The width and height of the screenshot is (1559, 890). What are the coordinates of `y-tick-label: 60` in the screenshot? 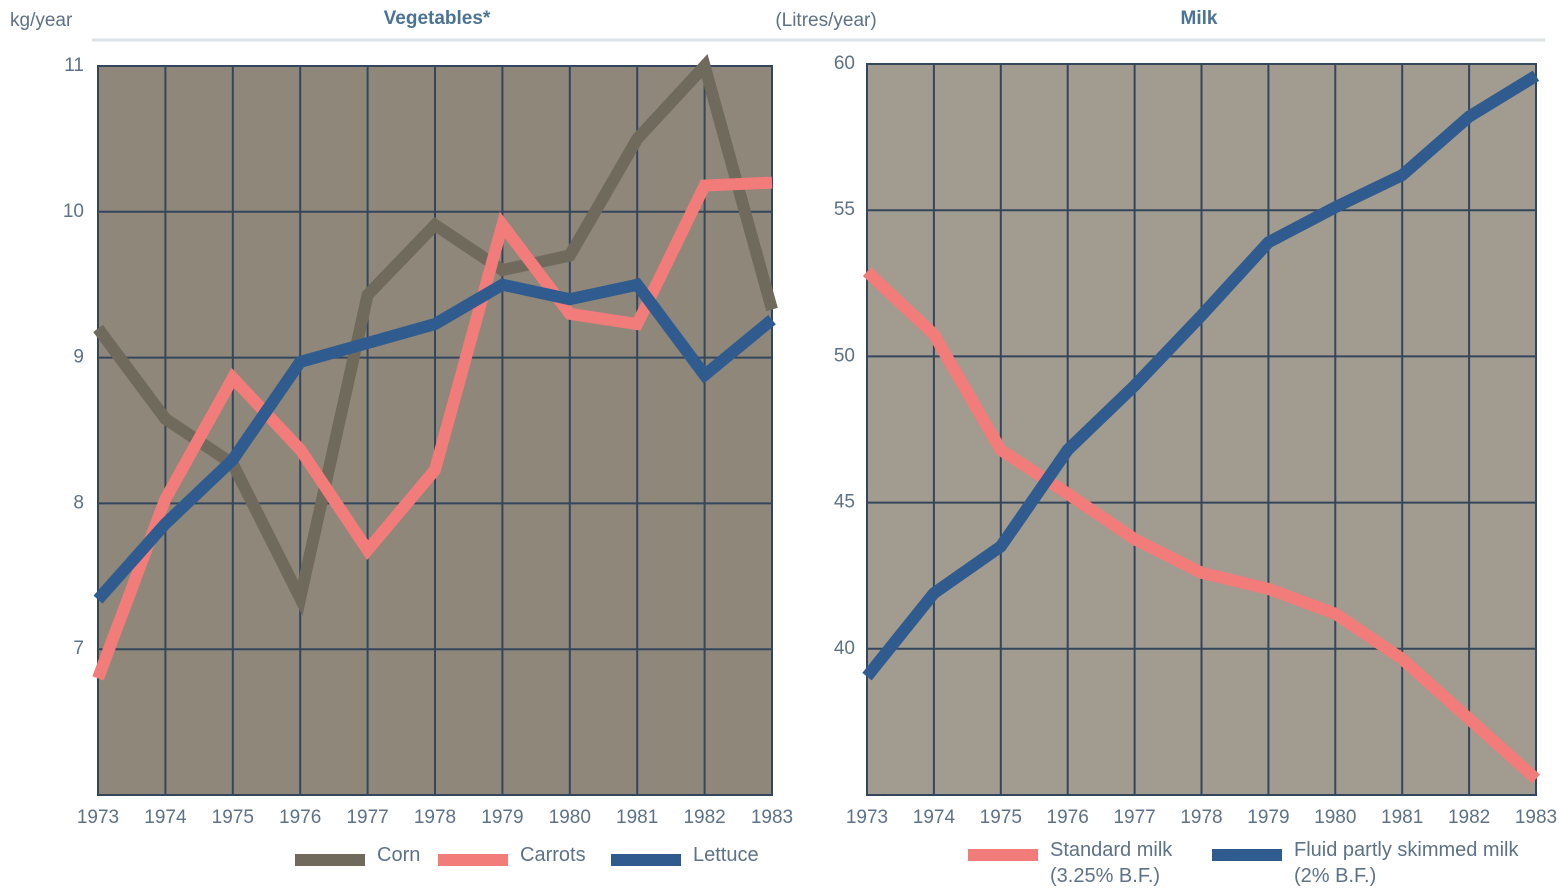 It's located at (844, 63).